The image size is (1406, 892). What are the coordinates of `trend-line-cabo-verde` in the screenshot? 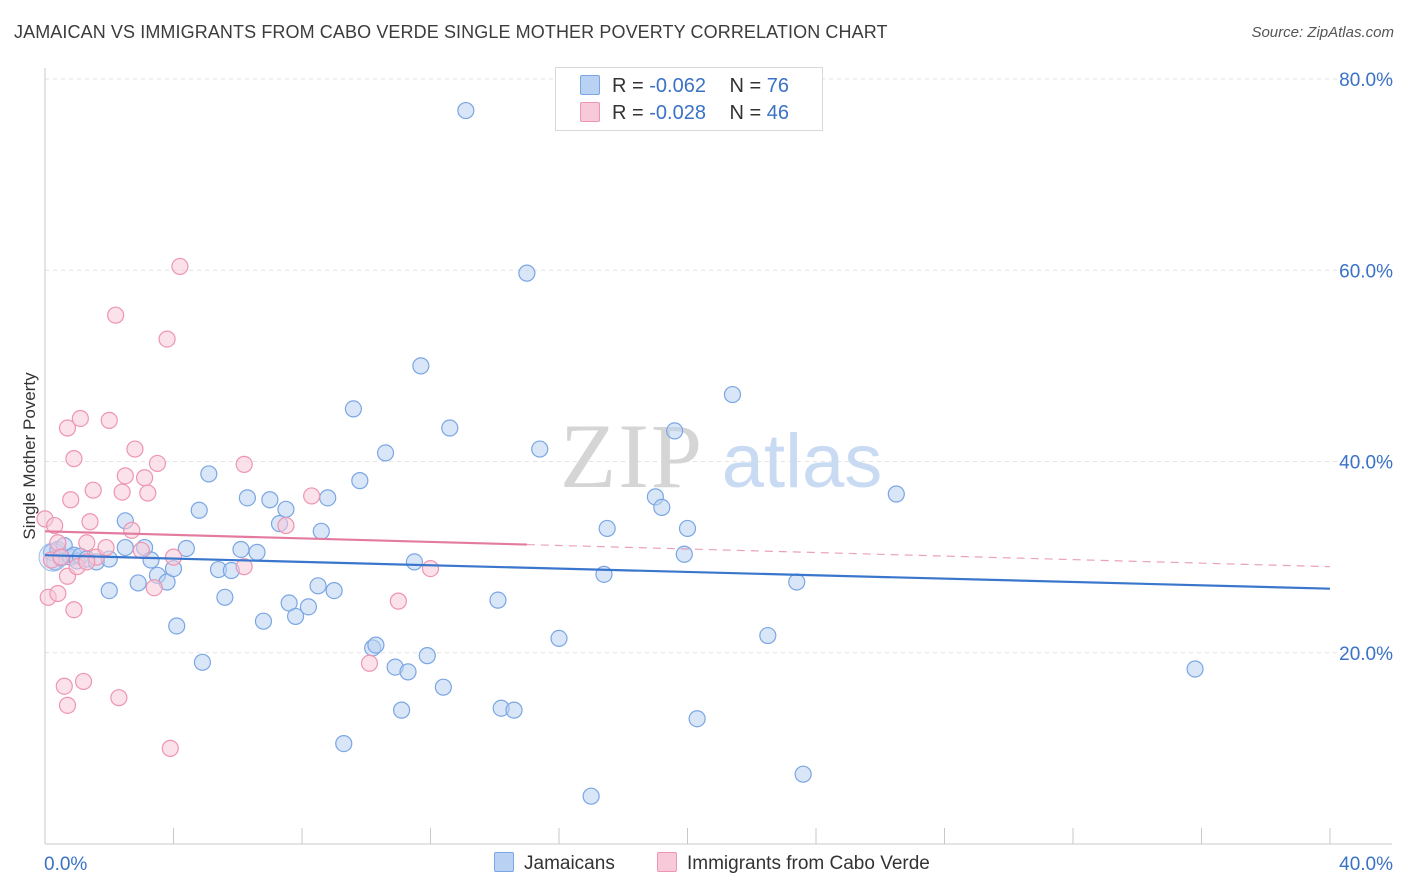 It's located at (285, 538).